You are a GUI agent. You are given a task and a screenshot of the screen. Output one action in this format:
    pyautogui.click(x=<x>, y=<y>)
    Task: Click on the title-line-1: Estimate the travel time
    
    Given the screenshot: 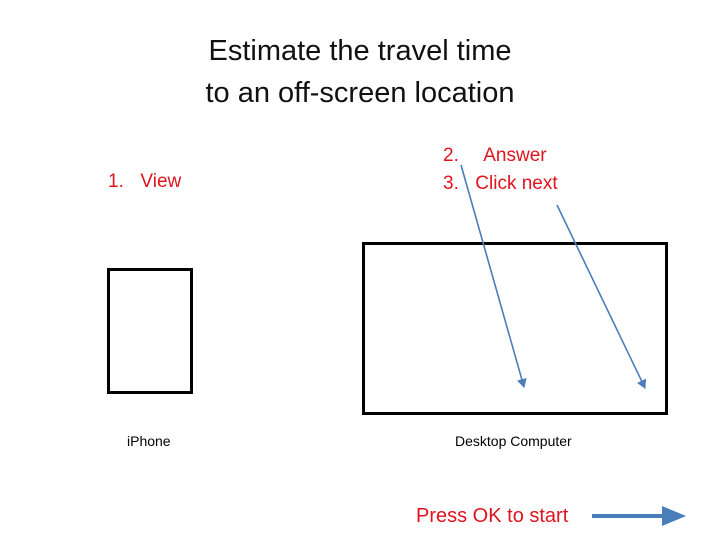 What is the action you would take?
    pyautogui.click(x=360, y=51)
    